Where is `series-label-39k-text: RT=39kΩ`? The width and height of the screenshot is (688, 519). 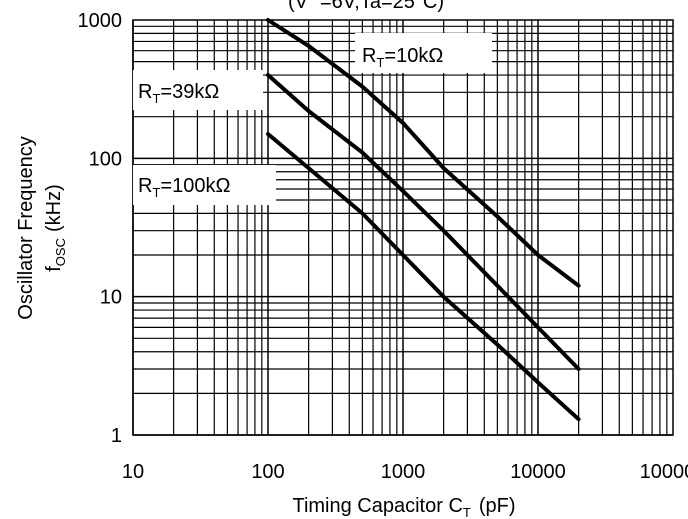
series-label-39k-text: RT=39kΩ is located at coordinates (178, 93).